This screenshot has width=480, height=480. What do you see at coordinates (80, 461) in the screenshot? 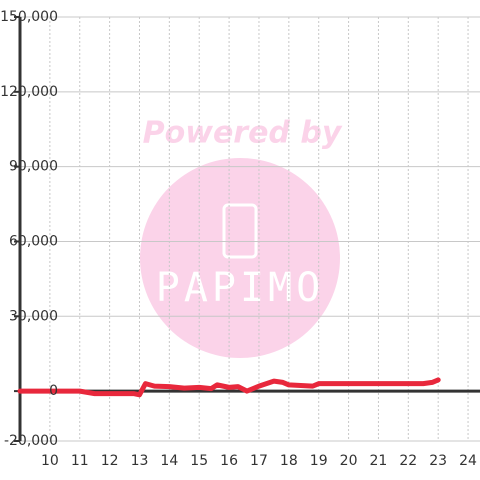
I see `x-tick-label: 11` at bounding box center [80, 461].